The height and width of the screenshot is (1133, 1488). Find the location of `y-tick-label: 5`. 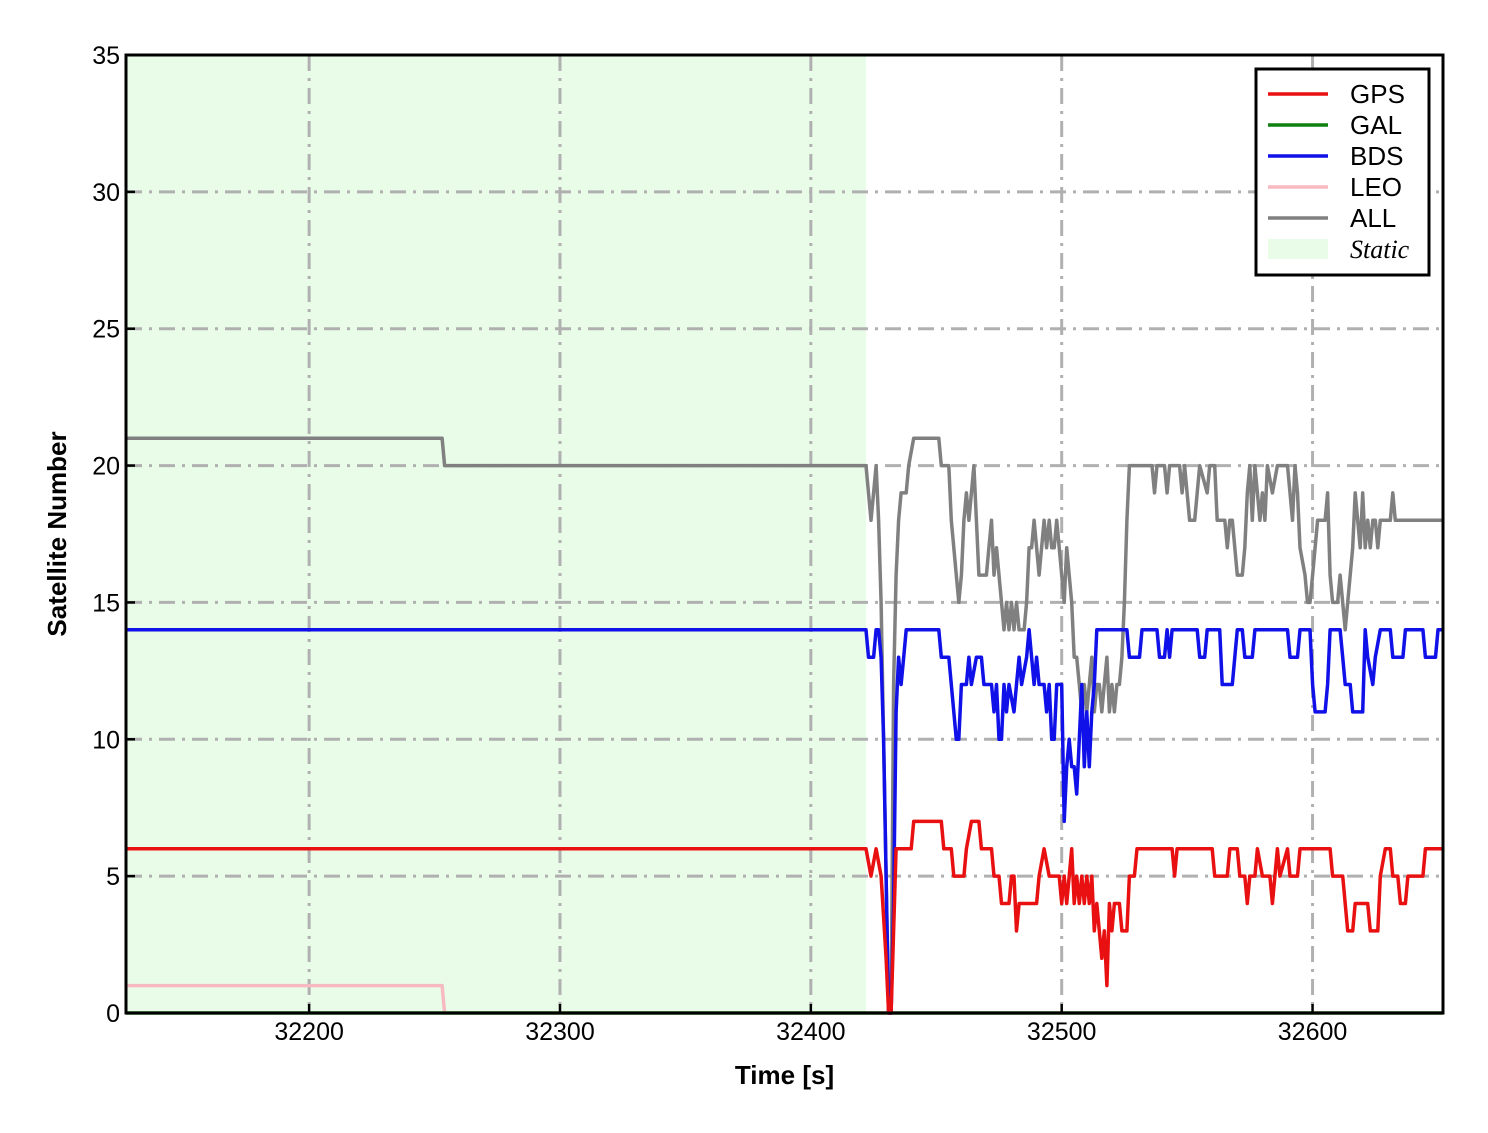

y-tick-label: 5 is located at coordinates (113, 877).